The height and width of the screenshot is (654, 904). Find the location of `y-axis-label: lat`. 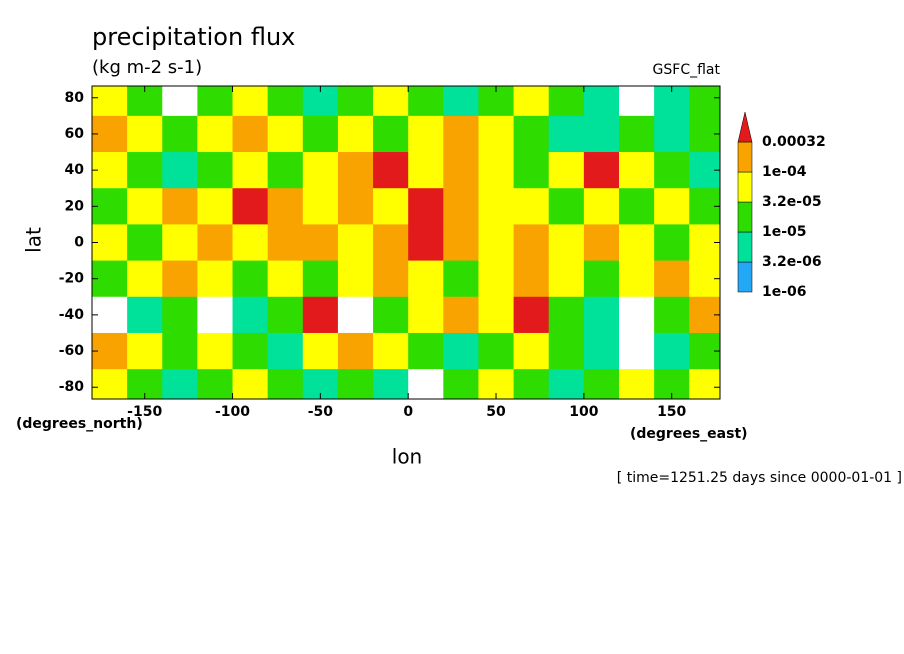

y-axis-label: lat is located at coordinates (34, 240).